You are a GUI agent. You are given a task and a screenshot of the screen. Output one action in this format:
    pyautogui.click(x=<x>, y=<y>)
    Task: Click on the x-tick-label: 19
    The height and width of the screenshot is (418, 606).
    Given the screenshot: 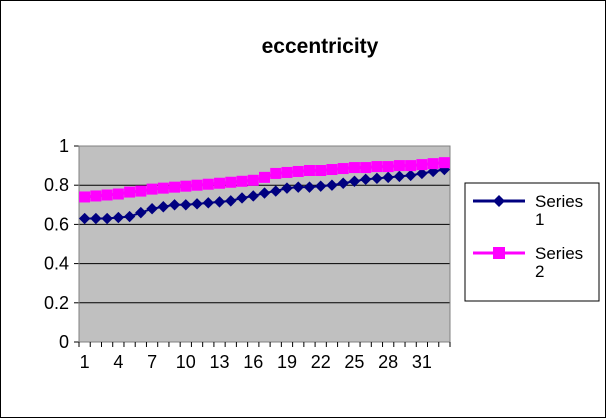 What is the action you would take?
    pyautogui.click(x=287, y=362)
    